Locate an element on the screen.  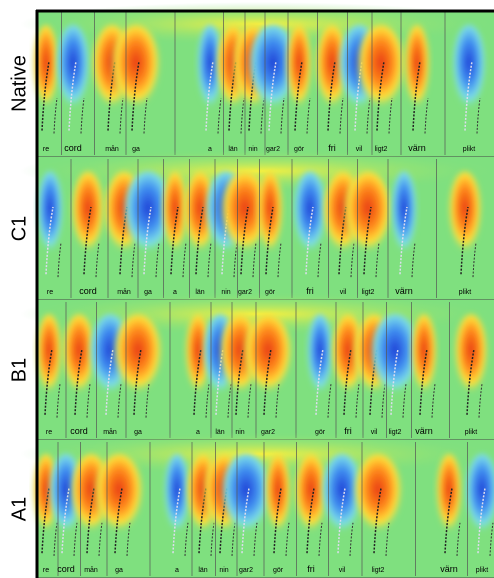
segment-label: ligt2 is located at coordinates (395, 432).